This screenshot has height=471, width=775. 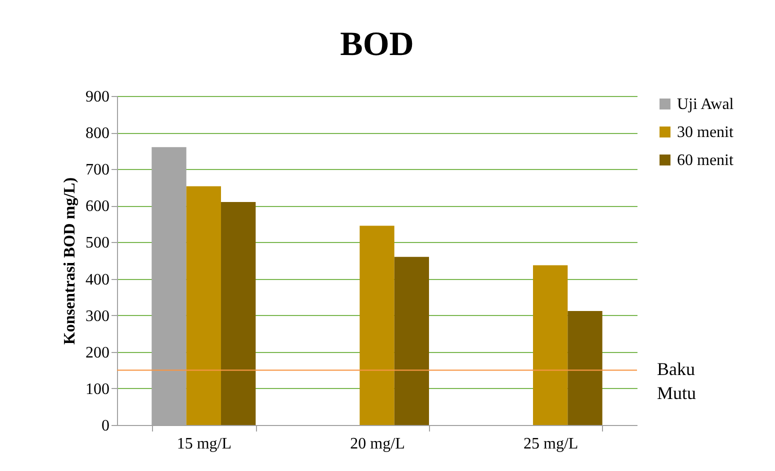 What do you see at coordinates (98, 316) in the screenshot?
I see `y-tick-label: 300` at bounding box center [98, 316].